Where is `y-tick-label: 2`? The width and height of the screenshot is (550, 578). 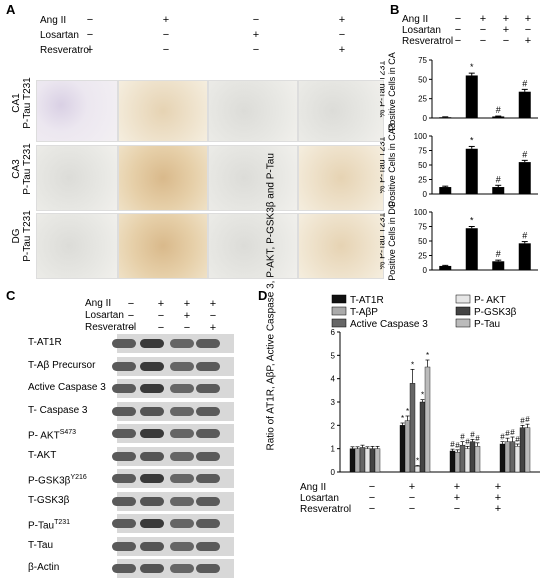 y-tick-label: 2 is located at coordinates (333, 425).